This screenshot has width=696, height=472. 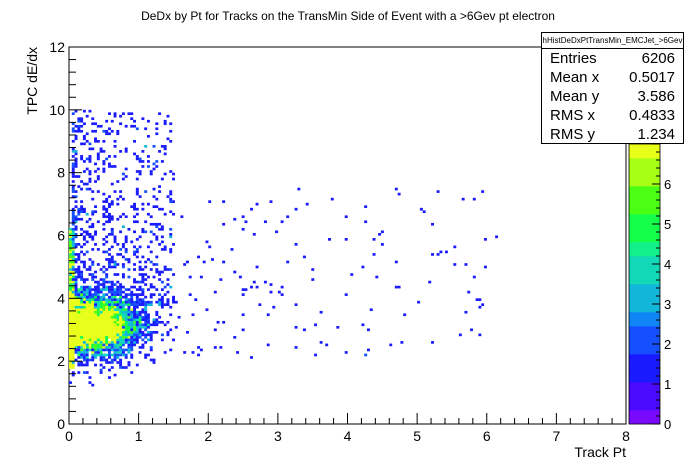 What do you see at coordinates (32, 81) in the screenshot?
I see `y-axis-label: TPC dE/dx` at bounding box center [32, 81].